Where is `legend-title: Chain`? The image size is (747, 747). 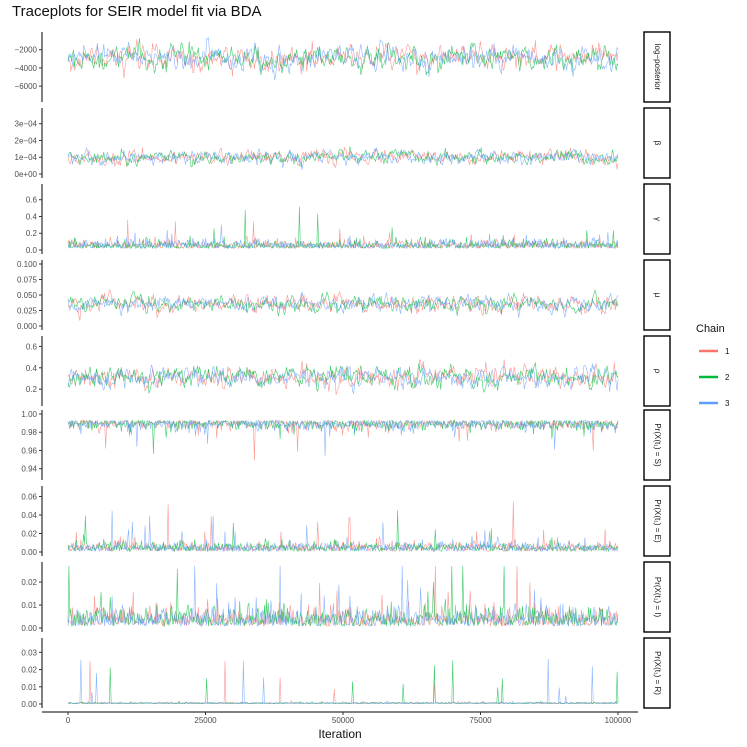
legend-title: Chain is located at coordinates (710, 329).